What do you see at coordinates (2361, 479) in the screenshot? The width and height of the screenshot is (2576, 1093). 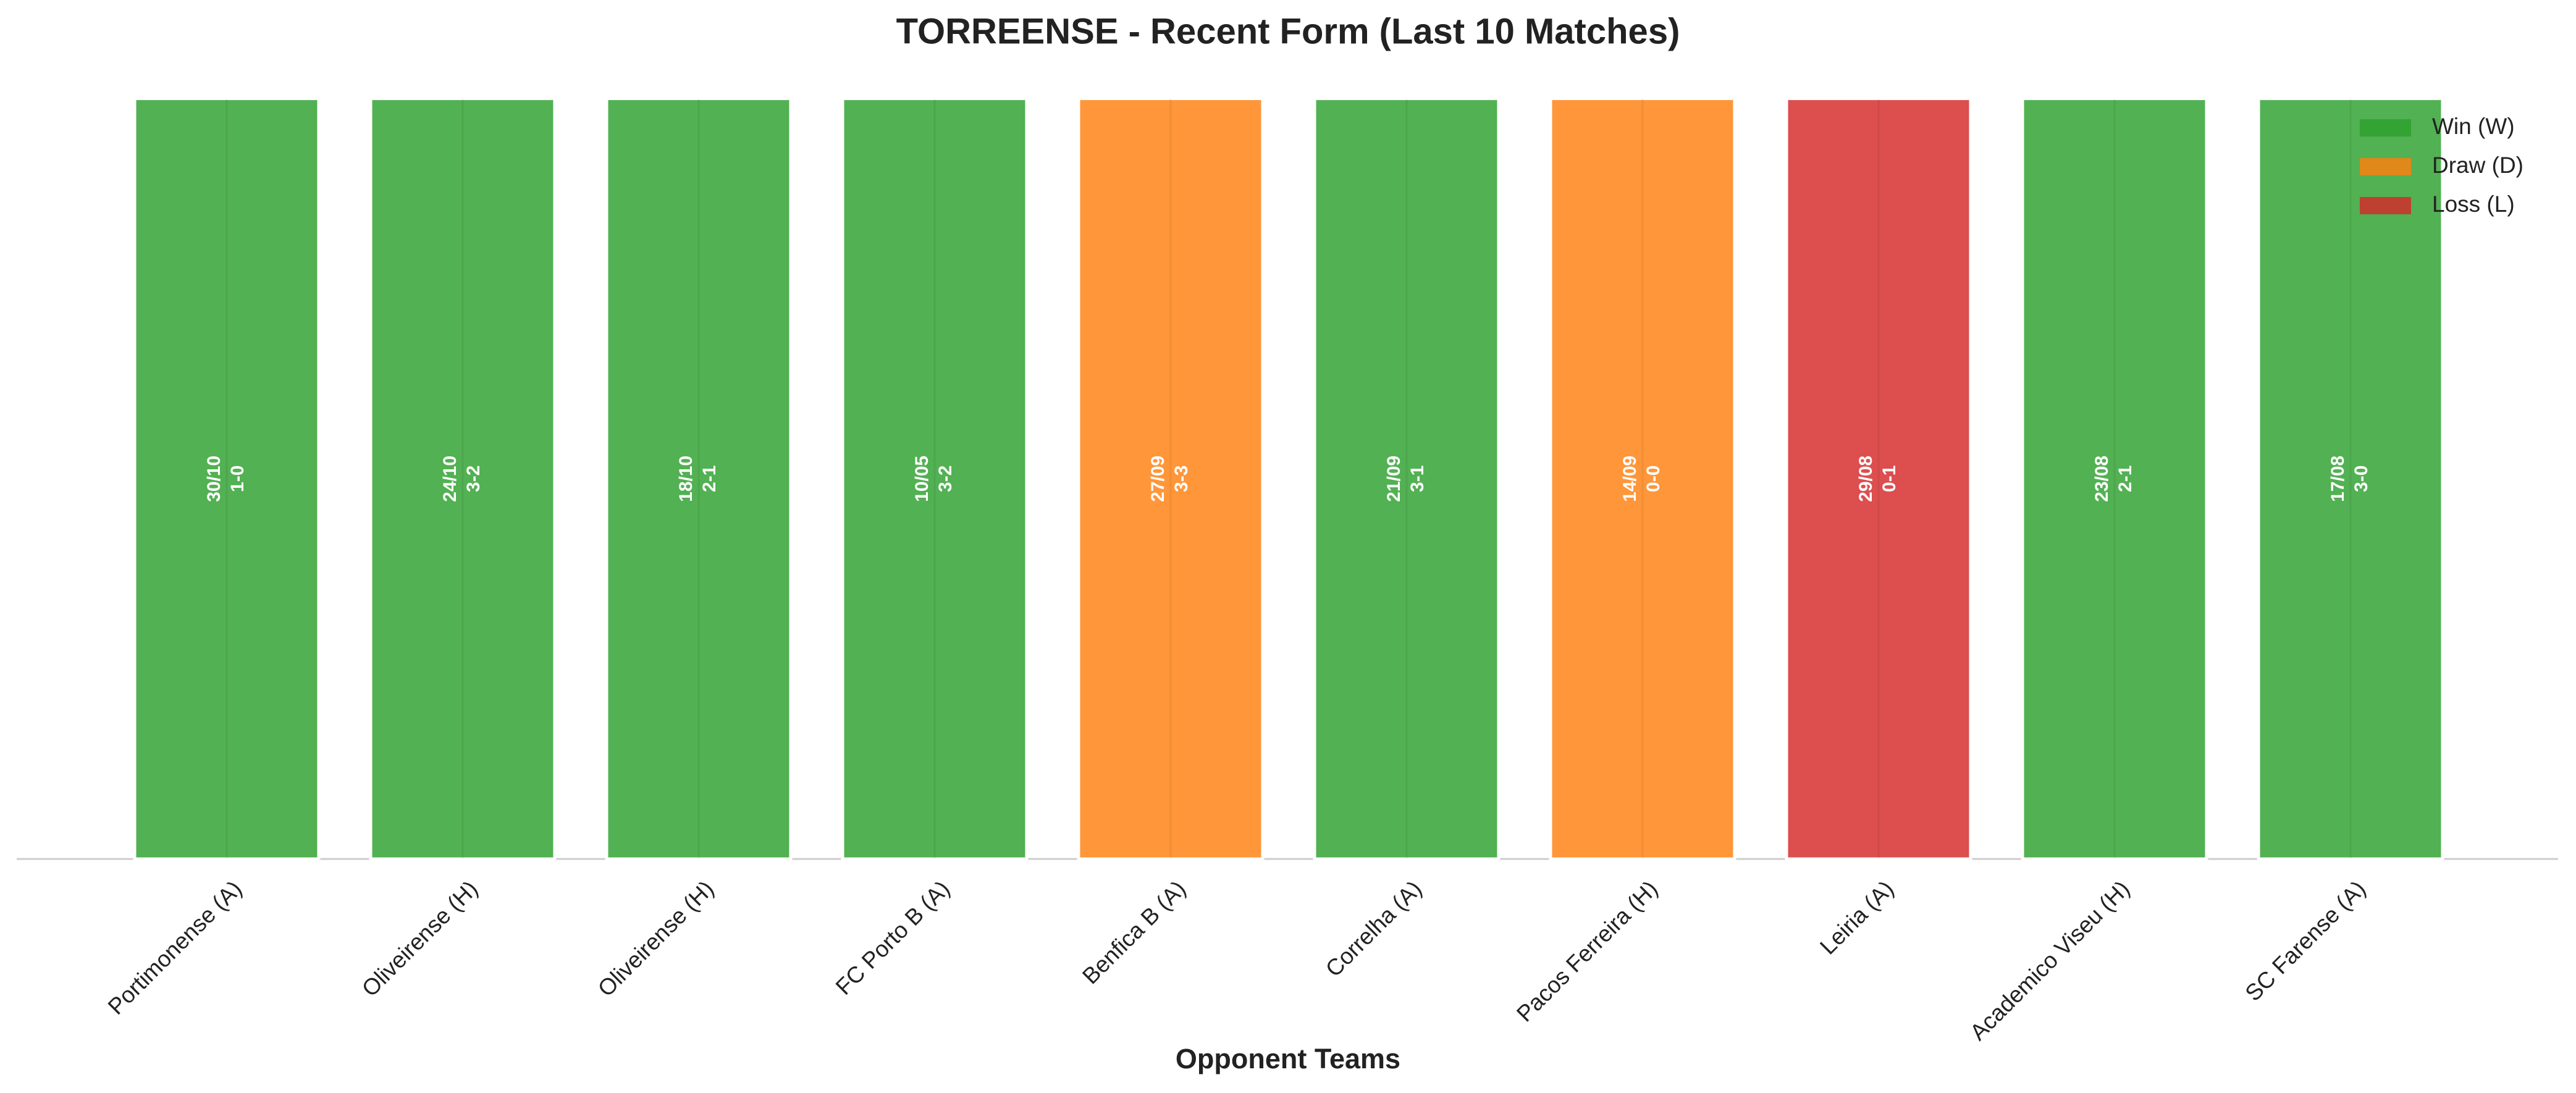 I see `bar-score-label: 3-0` at bounding box center [2361, 479].